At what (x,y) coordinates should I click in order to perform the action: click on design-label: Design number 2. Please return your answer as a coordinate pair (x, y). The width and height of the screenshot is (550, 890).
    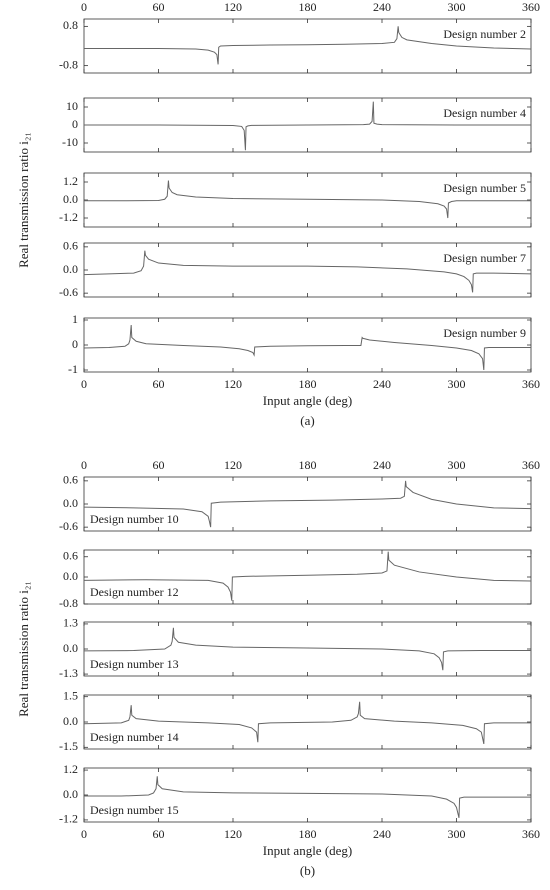
    Looking at the image, I should click on (484, 34).